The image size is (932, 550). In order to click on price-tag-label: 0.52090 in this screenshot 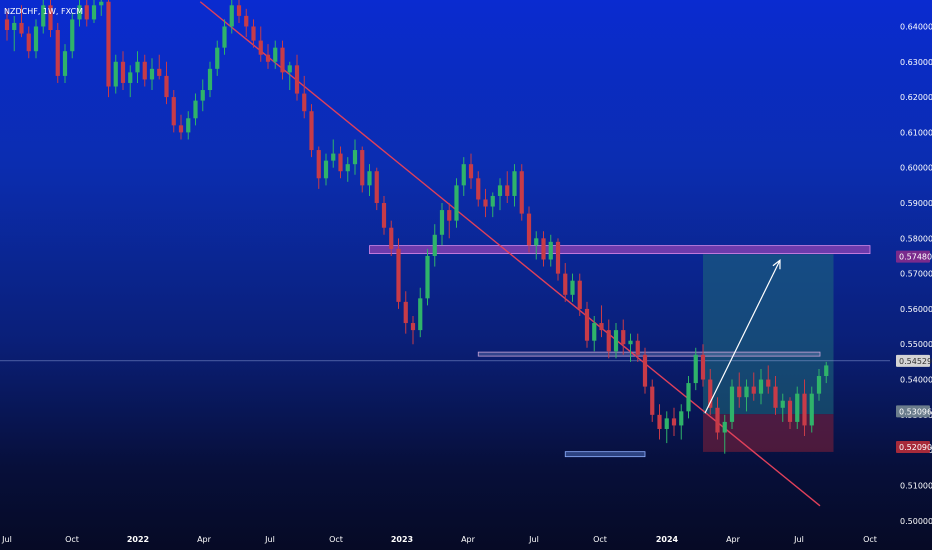, I will do `click(915, 447)`.